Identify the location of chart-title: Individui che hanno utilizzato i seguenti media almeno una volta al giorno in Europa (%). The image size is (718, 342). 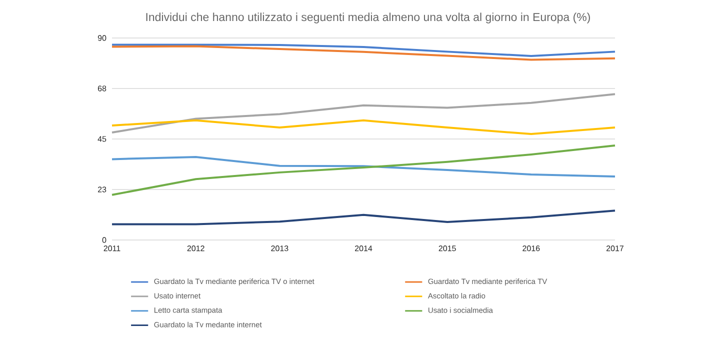
(368, 18).